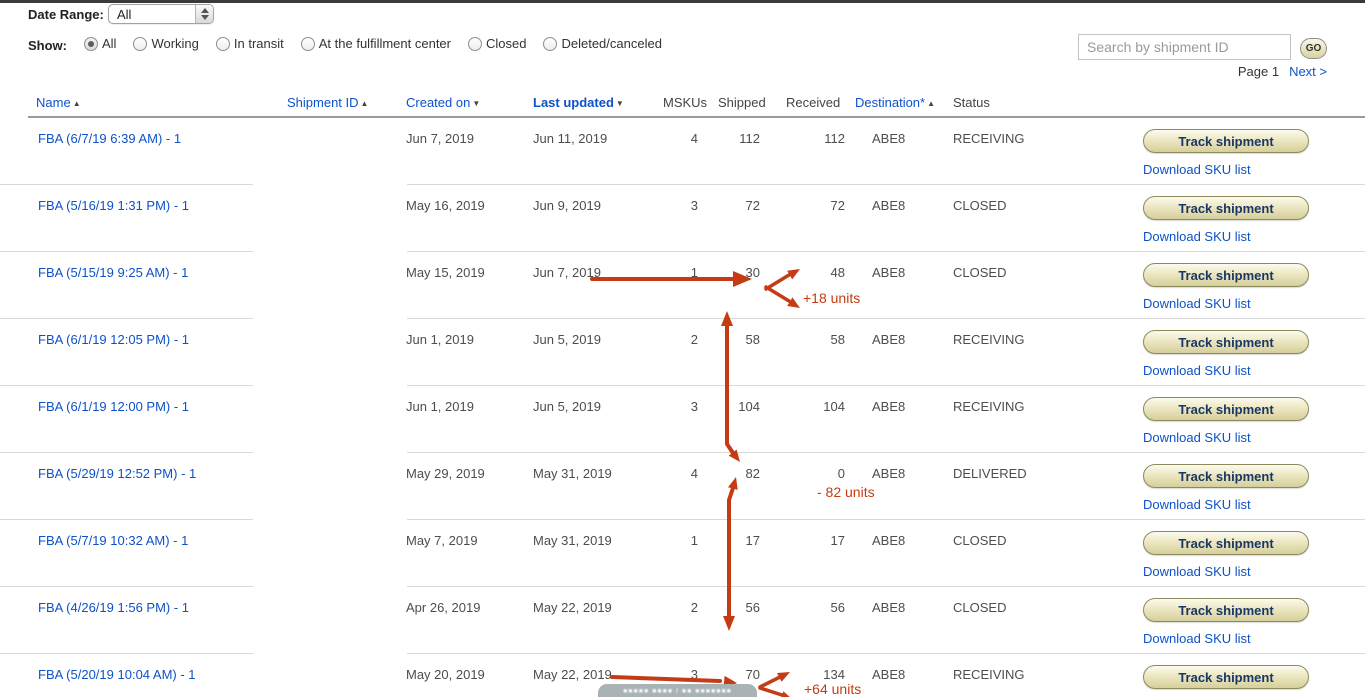 The image size is (1365, 697). What do you see at coordinates (114, 339) in the screenshot?
I see `shipment-name-link: FBA (6/1/19 12:05 PM) - 1` at bounding box center [114, 339].